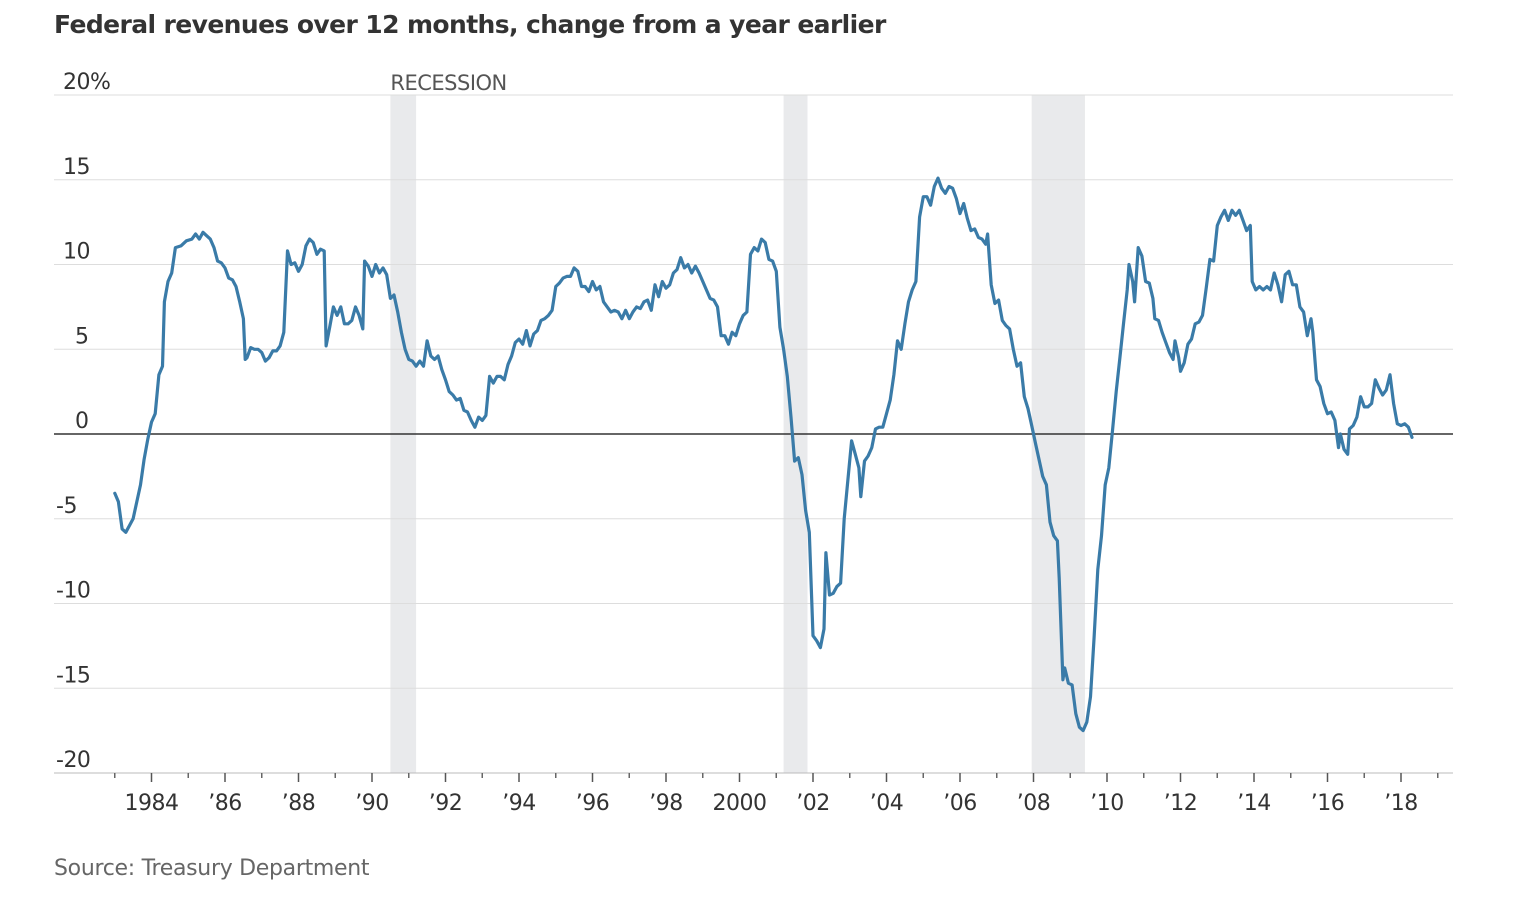  I want to click on x-tick-label: ’96, so click(593, 803).